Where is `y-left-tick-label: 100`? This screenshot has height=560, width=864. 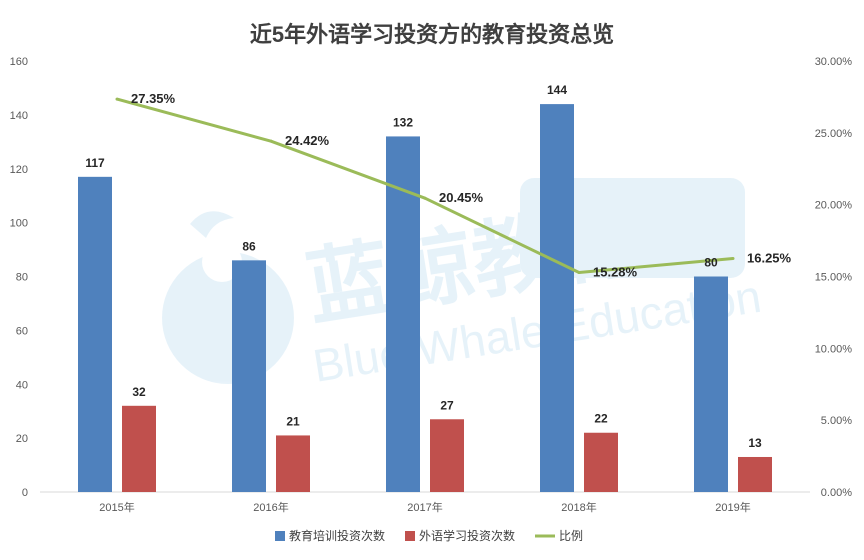 y-left-tick-label: 100 is located at coordinates (19, 224).